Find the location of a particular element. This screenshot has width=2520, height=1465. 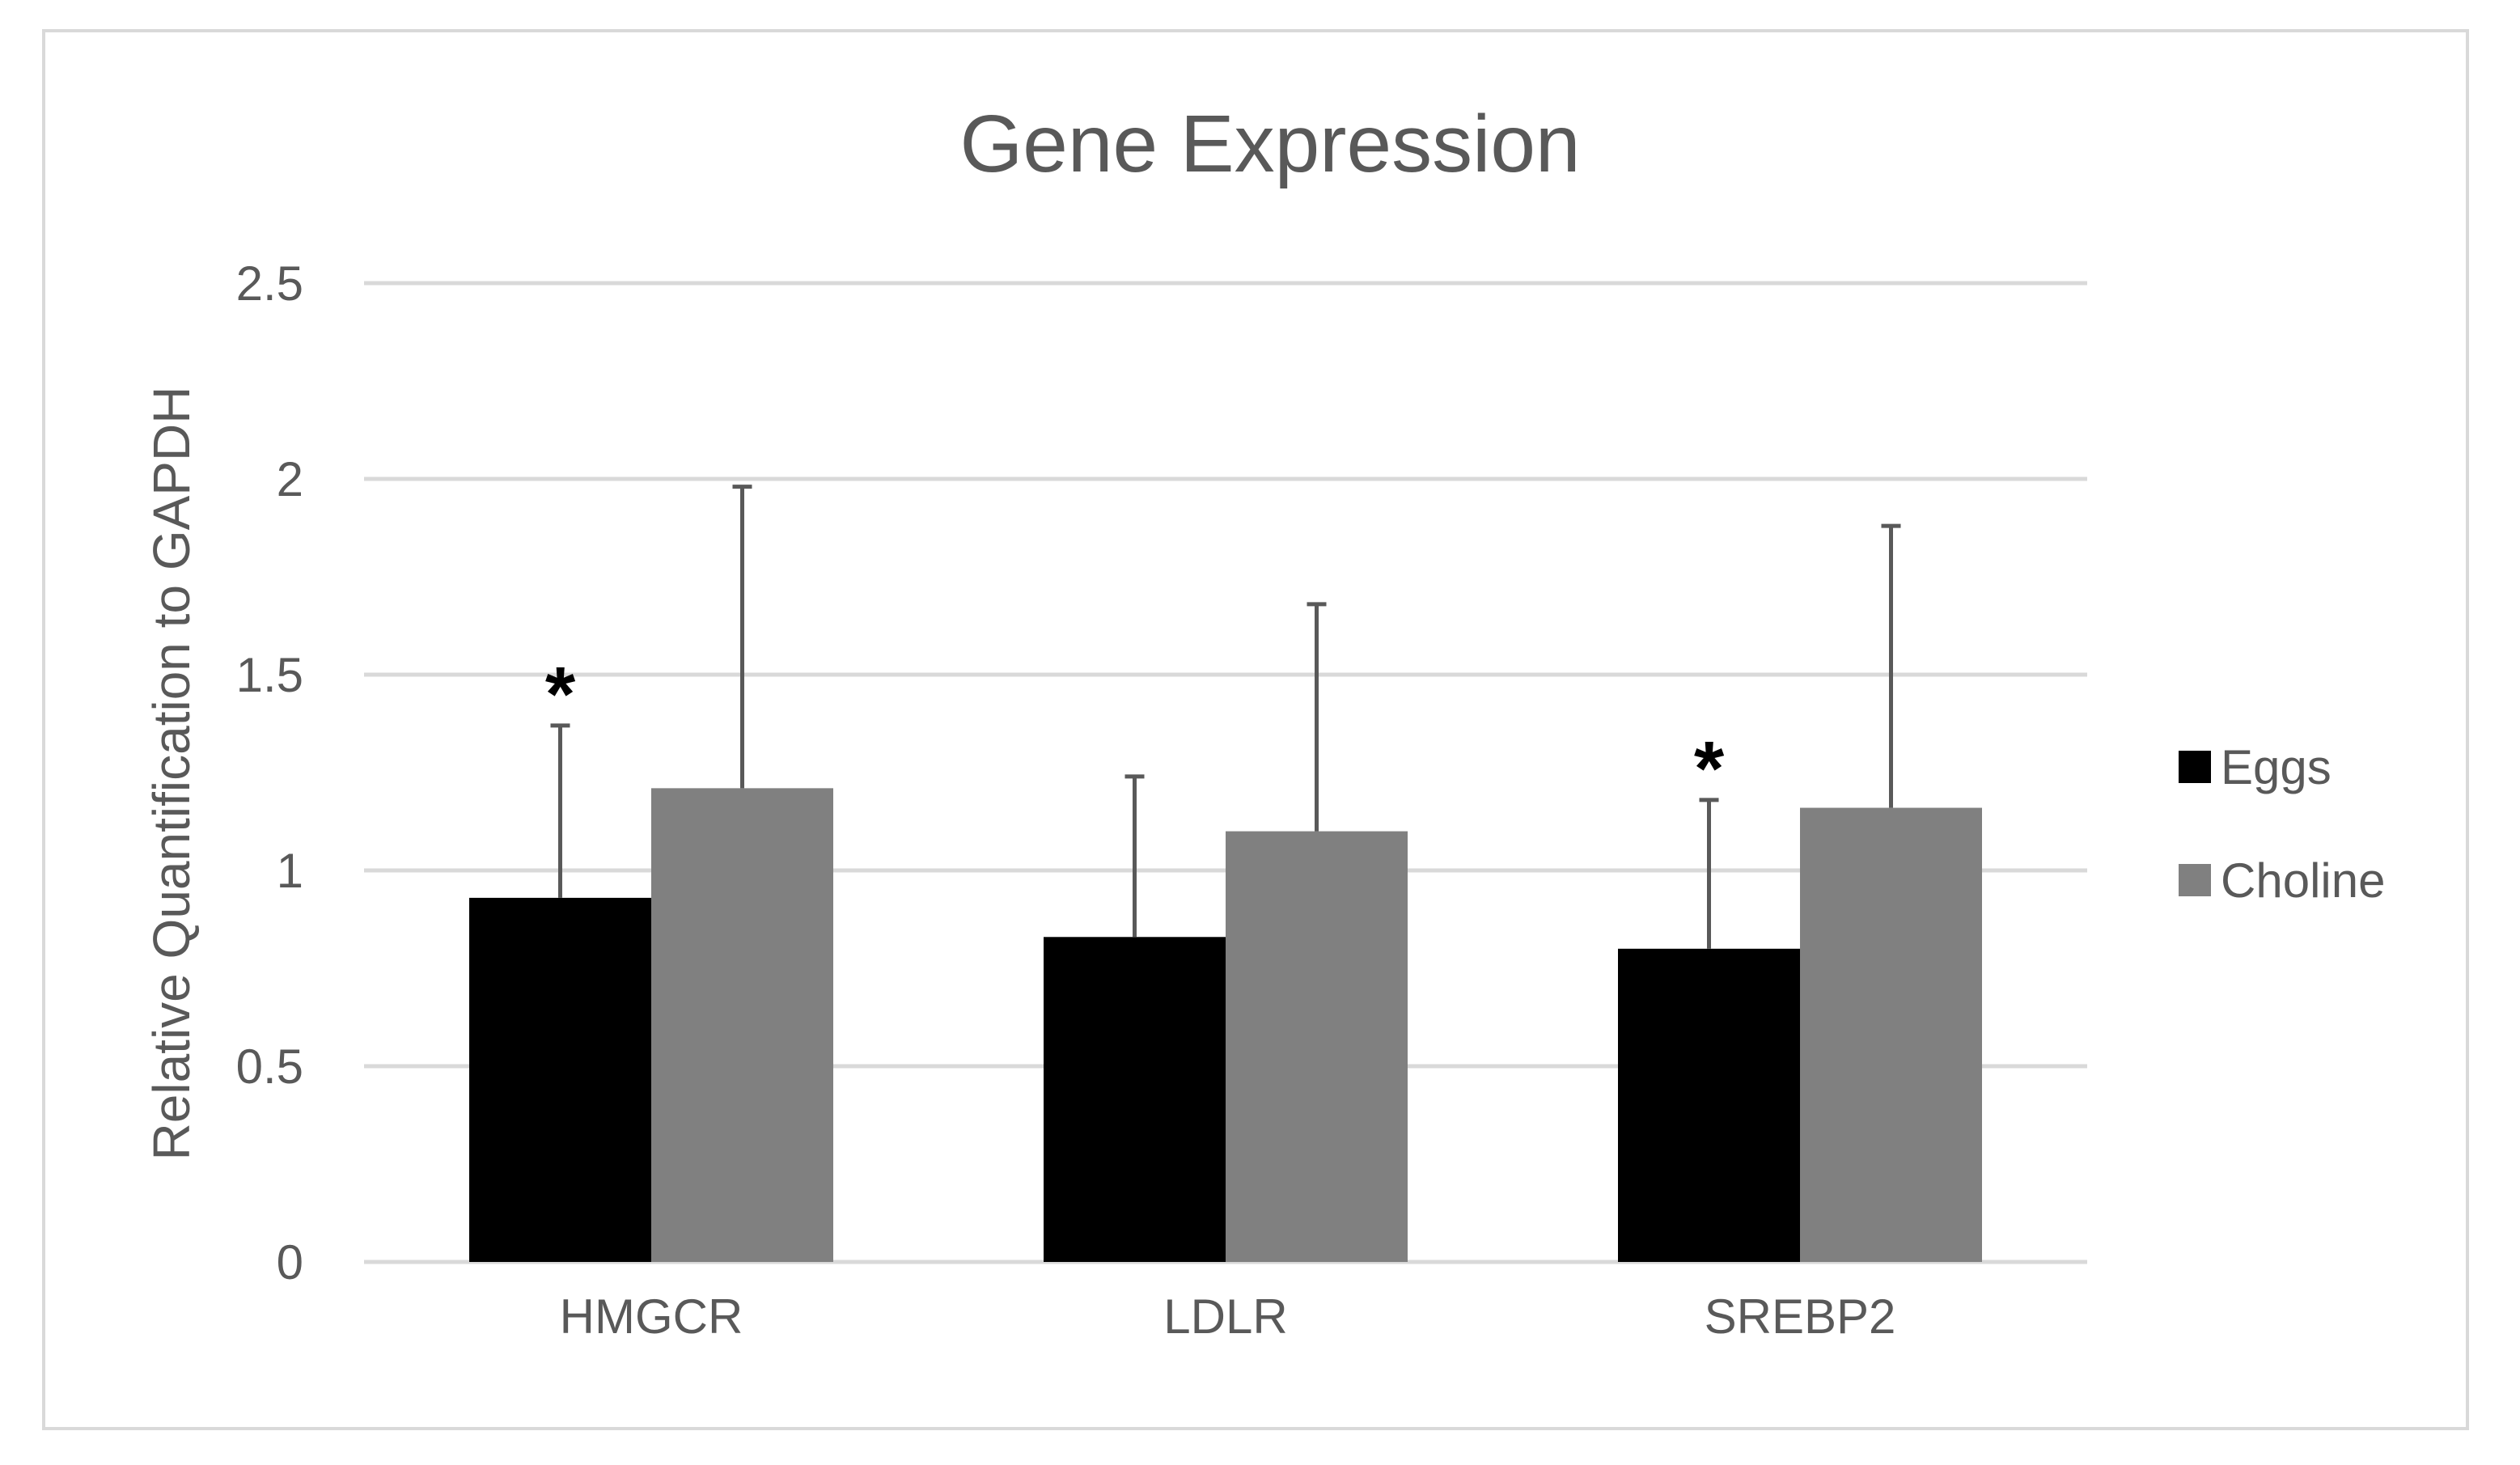

y-tick-label: 2.5 is located at coordinates (269, 283).